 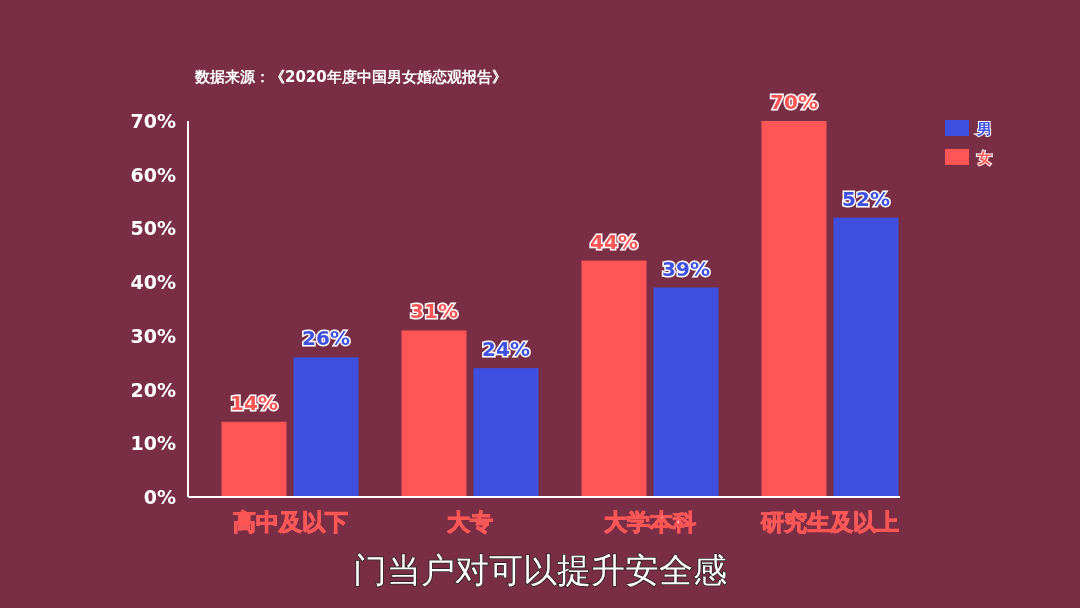 What do you see at coordinates (470, 522) in the screenshot?
I see `x-tick-label: 大专` at bounding box center [470, 522].